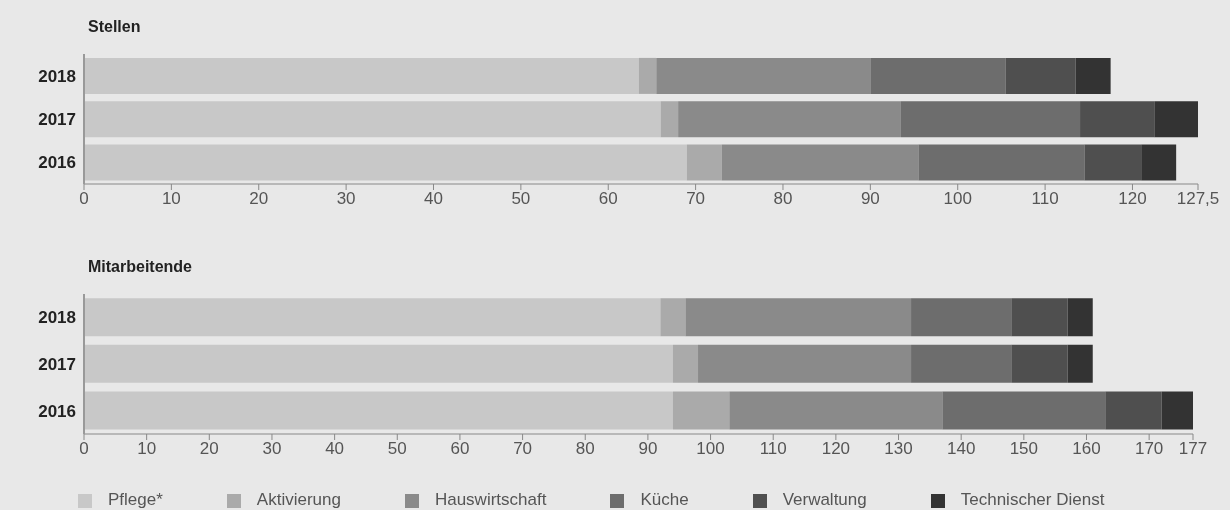  What do you see at coordinates (298, 499) in the screenshot?
I see `legend-label: Aktivierung` at bounding box center [298, 499].